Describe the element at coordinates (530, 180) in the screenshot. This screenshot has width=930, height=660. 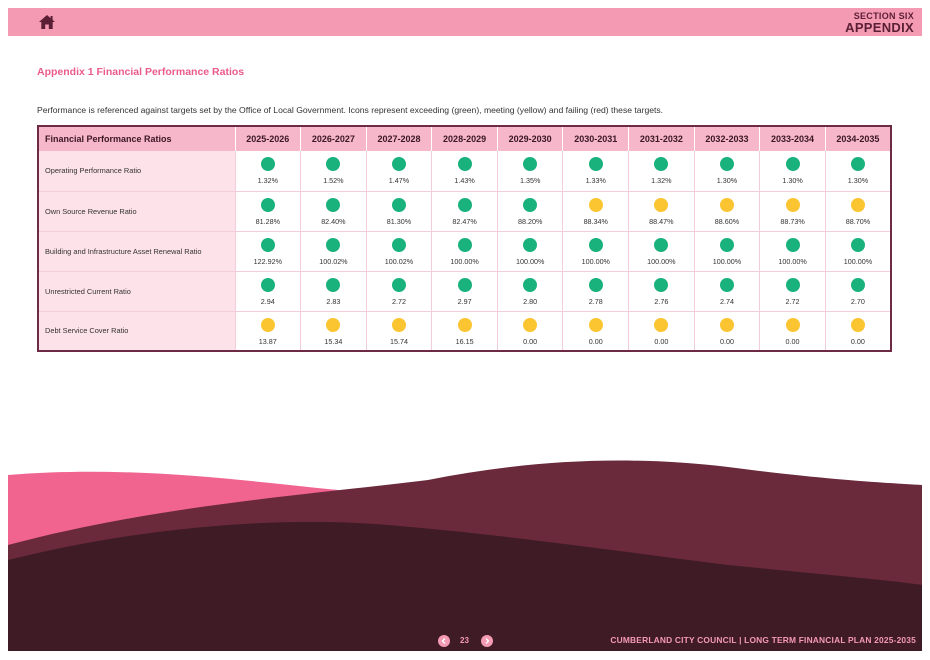
I see `ratio-value: 1.35%` at that location.